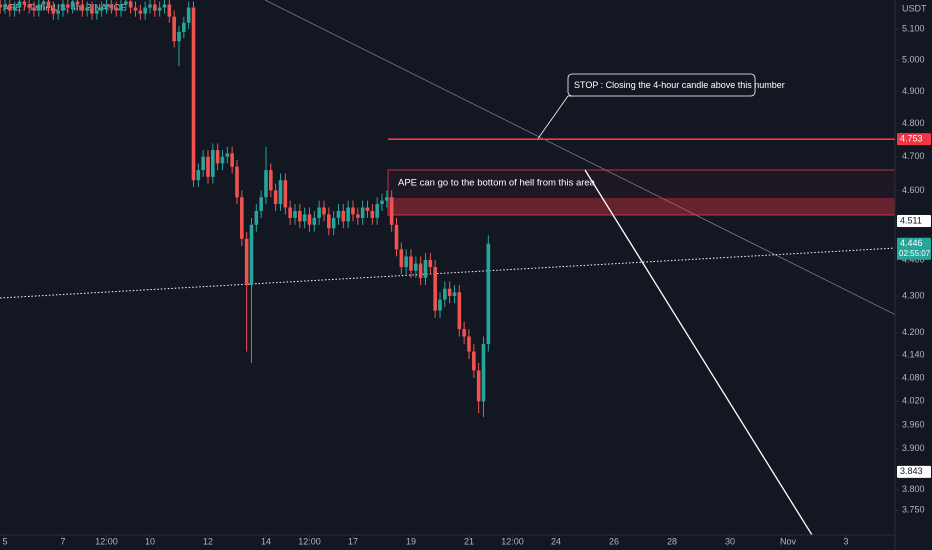 The width and height of the screenshot is (932, 550). Describe the element at coordinates (672, 541) in the screenshot. I see `x-tick-label: 28` at that location.